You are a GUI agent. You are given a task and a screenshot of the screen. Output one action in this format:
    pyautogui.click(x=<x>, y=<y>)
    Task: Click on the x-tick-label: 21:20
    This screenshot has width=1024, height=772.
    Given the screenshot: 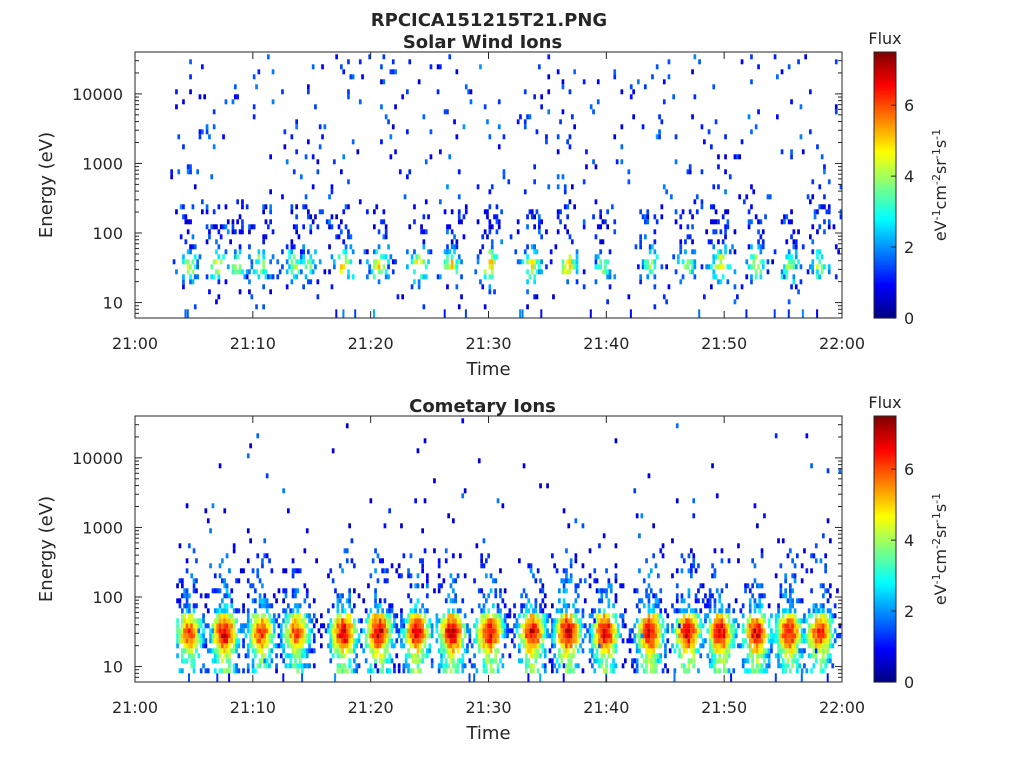 What is the action you would take?
    pyautogui.click(x=371, y=343)
    